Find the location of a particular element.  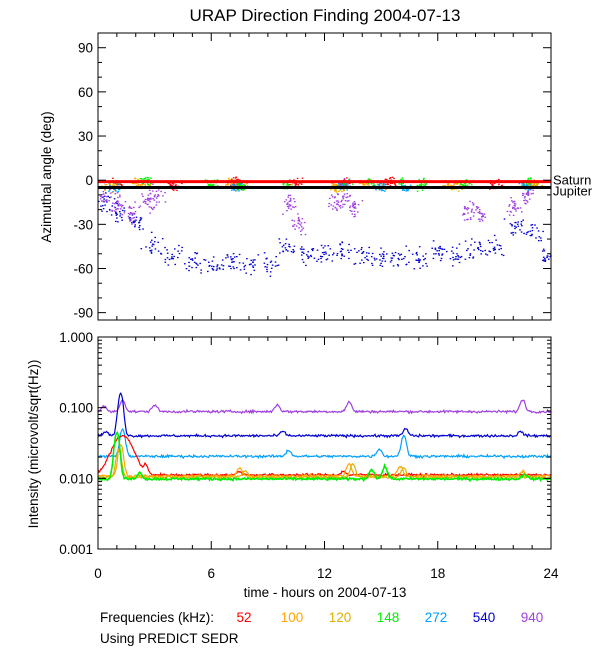

legend-item-940: 940 is located at coordinates (532, 617).